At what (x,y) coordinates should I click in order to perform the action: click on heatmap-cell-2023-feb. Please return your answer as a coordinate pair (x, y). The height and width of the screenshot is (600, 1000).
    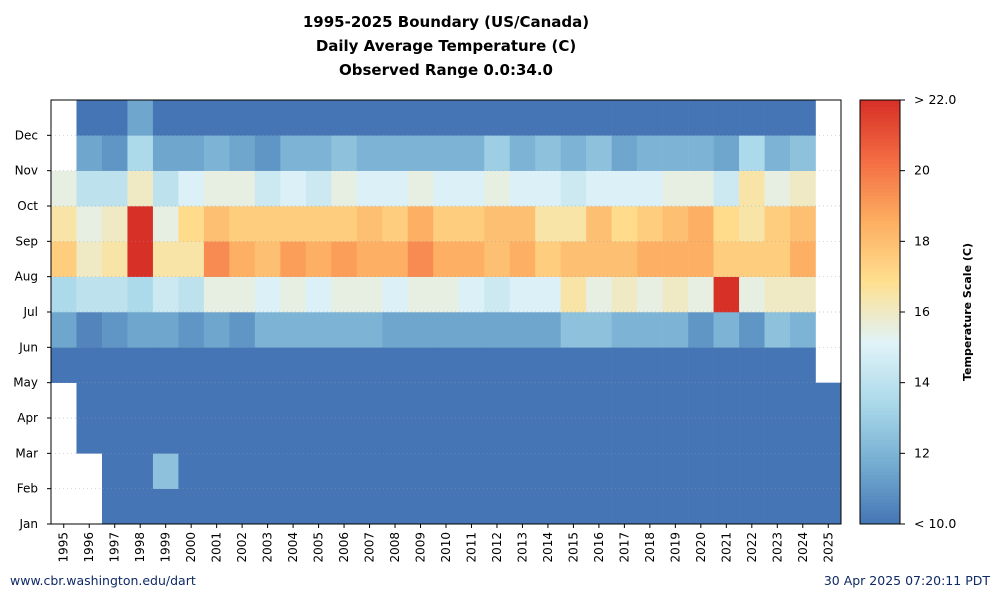
    Looking at the image, I should click on (777, 471).